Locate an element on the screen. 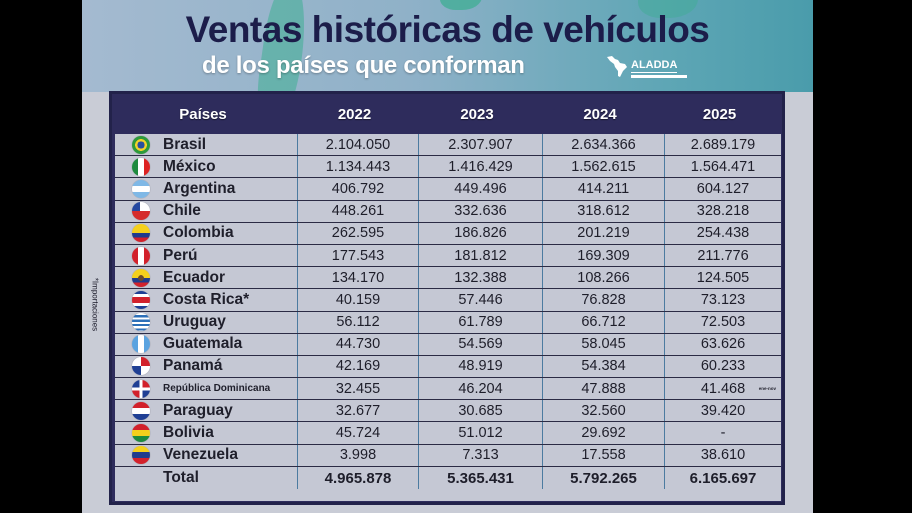 The width and height of the screenshot is (912, 513). cell-value: 72.503 is located at coordinates (723, 322).